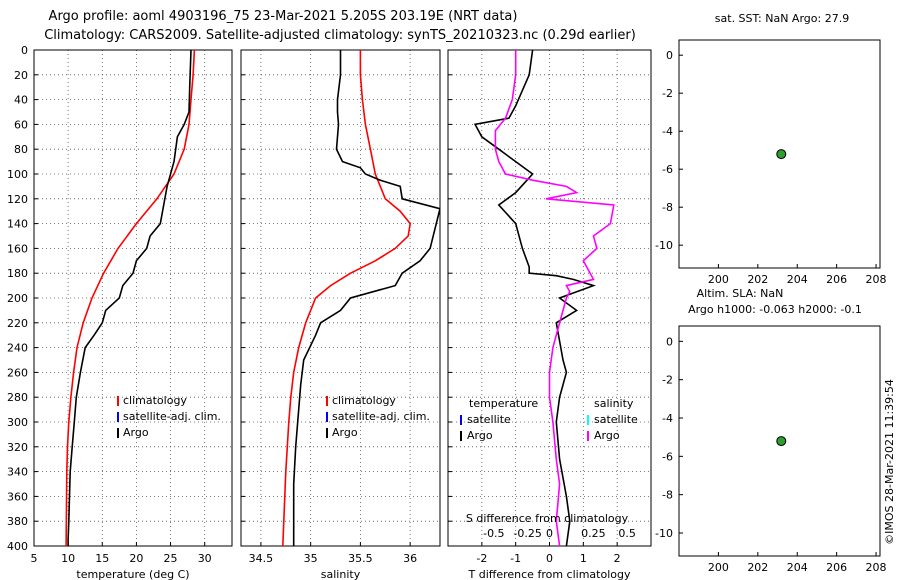  Describe the element at coordinates (554, 298) in the screenshot. I see `series-line-s-argo` at that location.